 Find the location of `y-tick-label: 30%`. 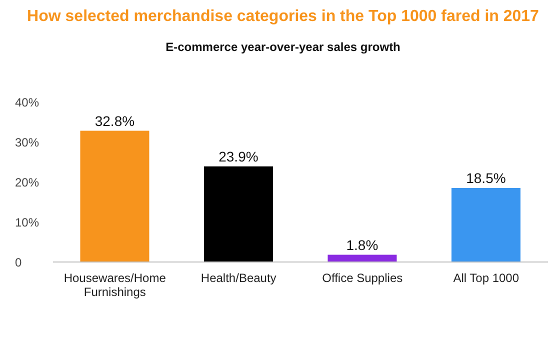

y-tick-label: 30% is located at coordinates (27, 142).